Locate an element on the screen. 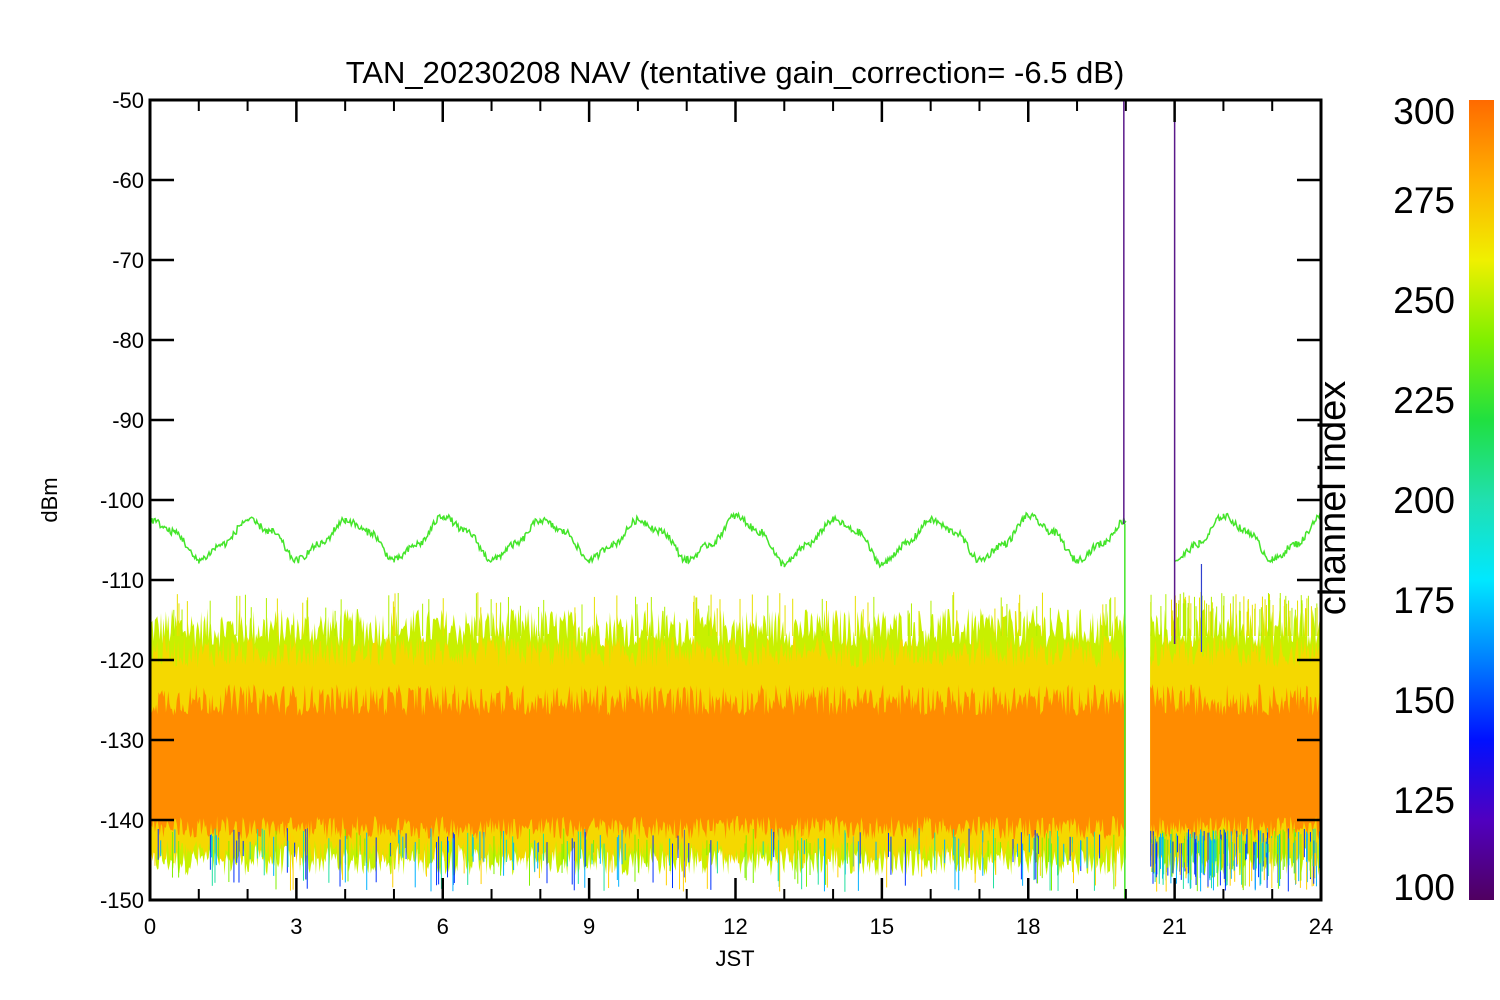  x-axis-label: JST is located at coordinates (734, 958).